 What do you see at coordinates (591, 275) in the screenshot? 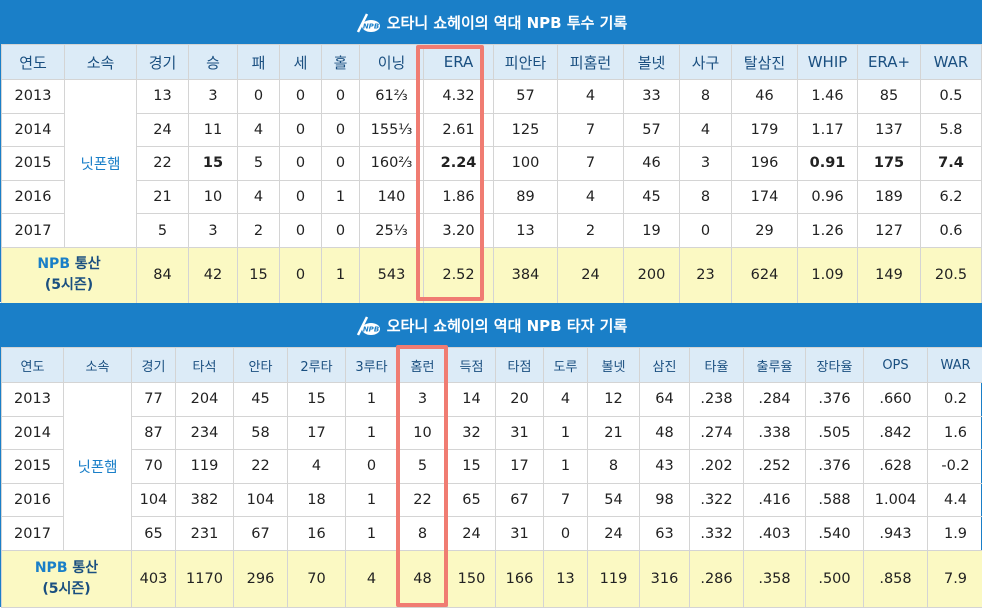
I see `total-cell: 24` at bounding box center [591, 275].